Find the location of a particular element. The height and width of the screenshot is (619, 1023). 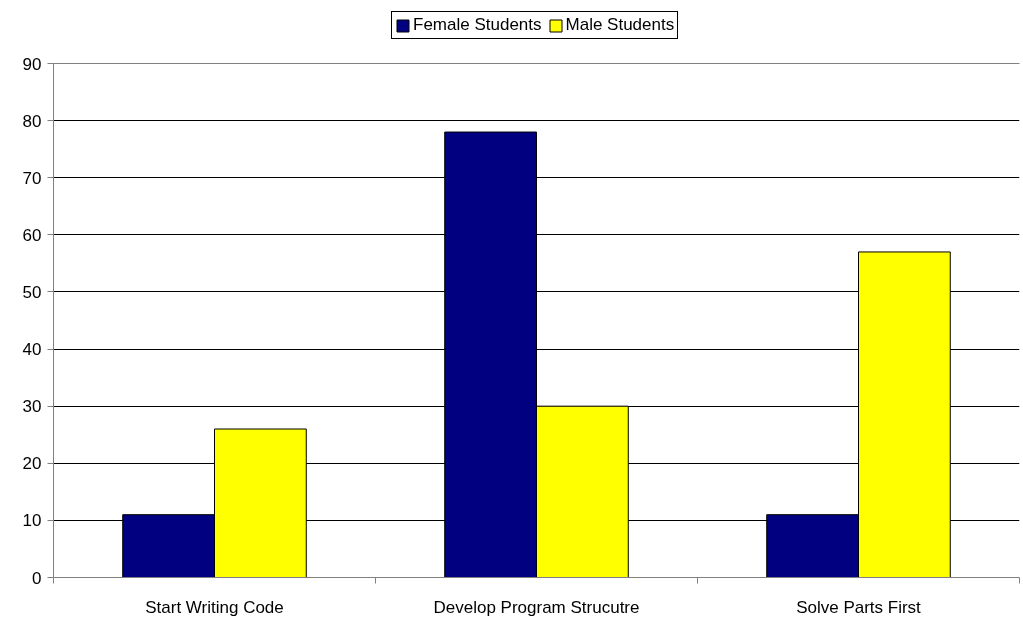

x-tick-label: Start Writing Code is located at coordinates (214, 607).